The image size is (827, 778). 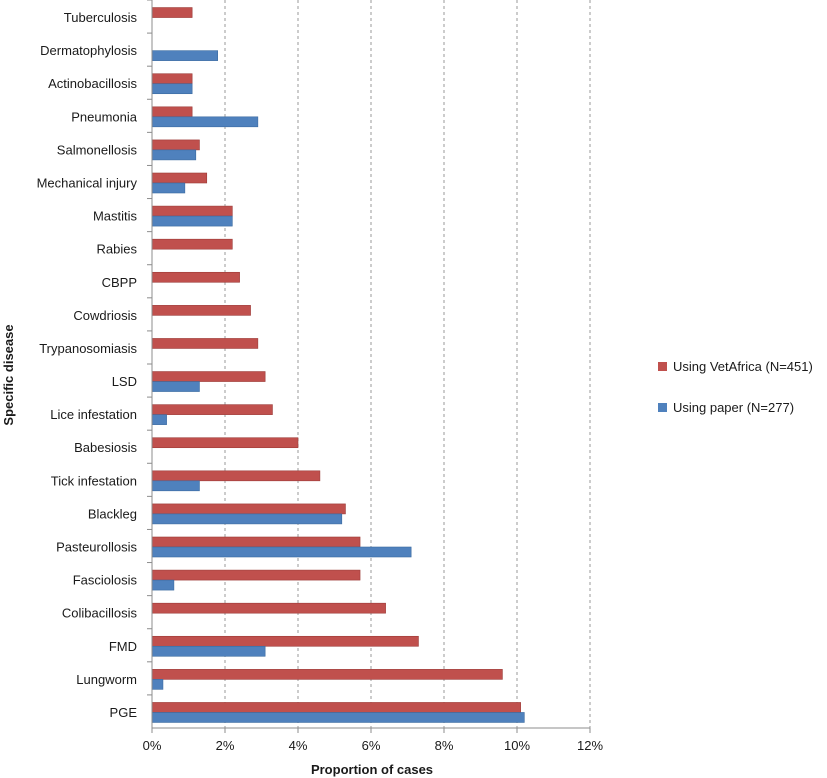 What do you see at coordinates (298, 745) in the screenshot?
I see `x-tick-label: 4%` at bounding box center [298, 745].